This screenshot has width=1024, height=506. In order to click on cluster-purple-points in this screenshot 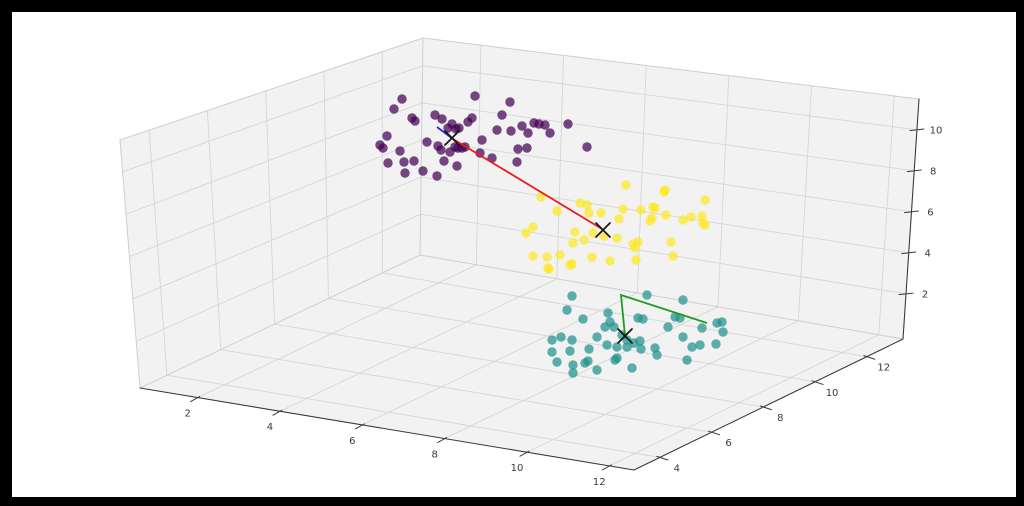, I will do `click(483, 136)`.